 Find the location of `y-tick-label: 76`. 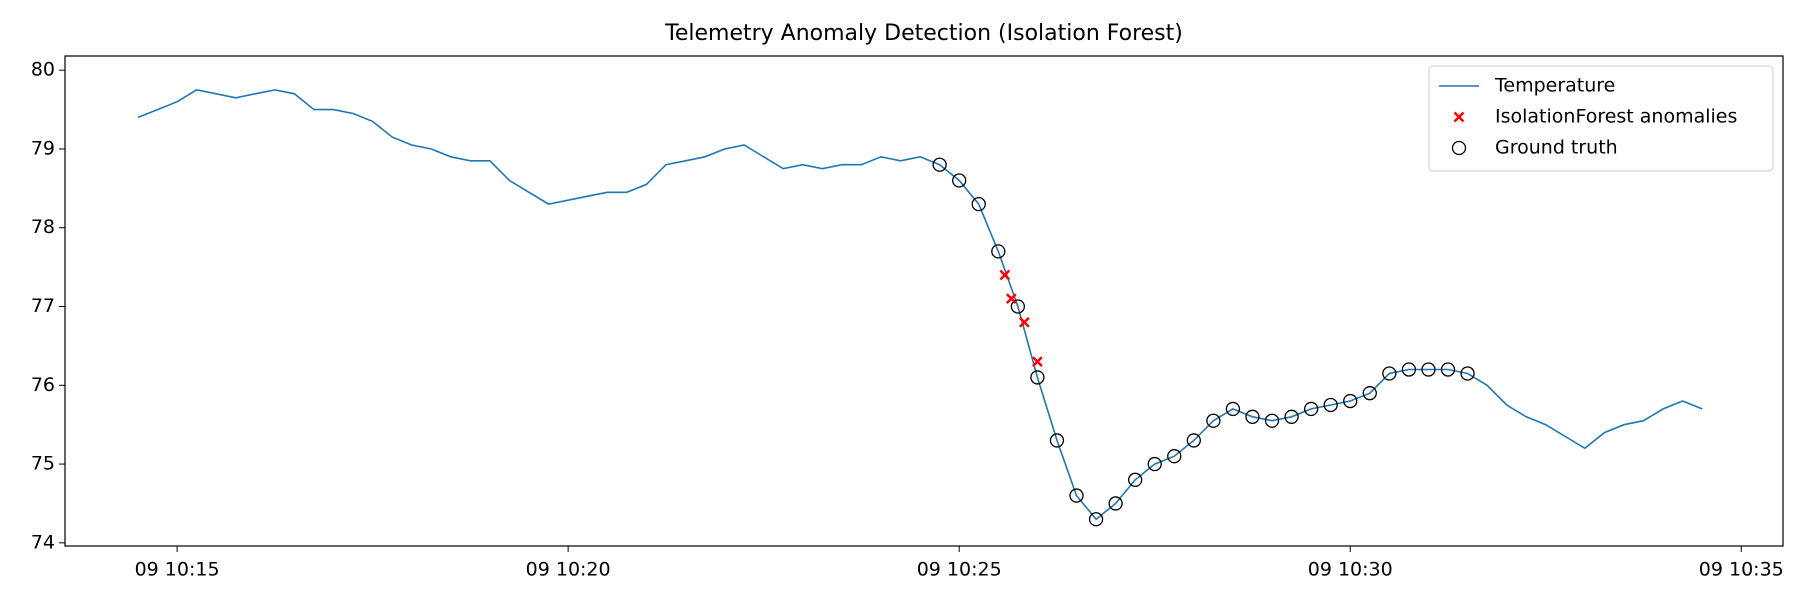

y-tick-label: 76 is located at coordinates (43, 385).